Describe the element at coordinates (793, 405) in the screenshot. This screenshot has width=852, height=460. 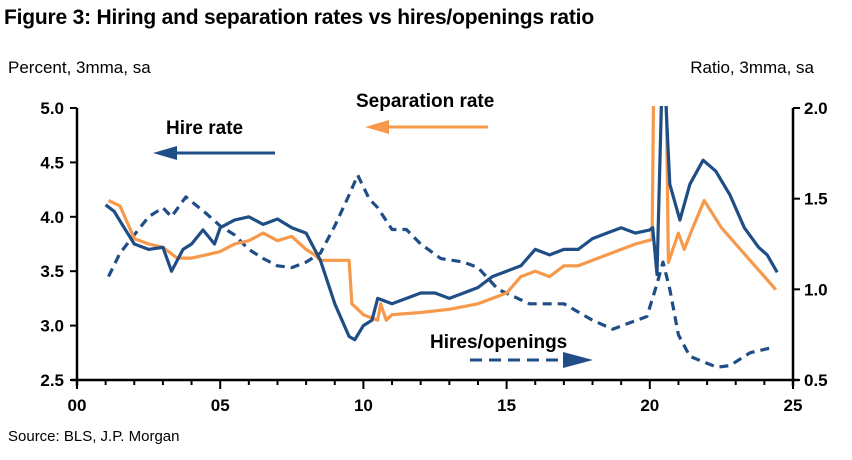
I see `x-tick-label: 25` at that location.